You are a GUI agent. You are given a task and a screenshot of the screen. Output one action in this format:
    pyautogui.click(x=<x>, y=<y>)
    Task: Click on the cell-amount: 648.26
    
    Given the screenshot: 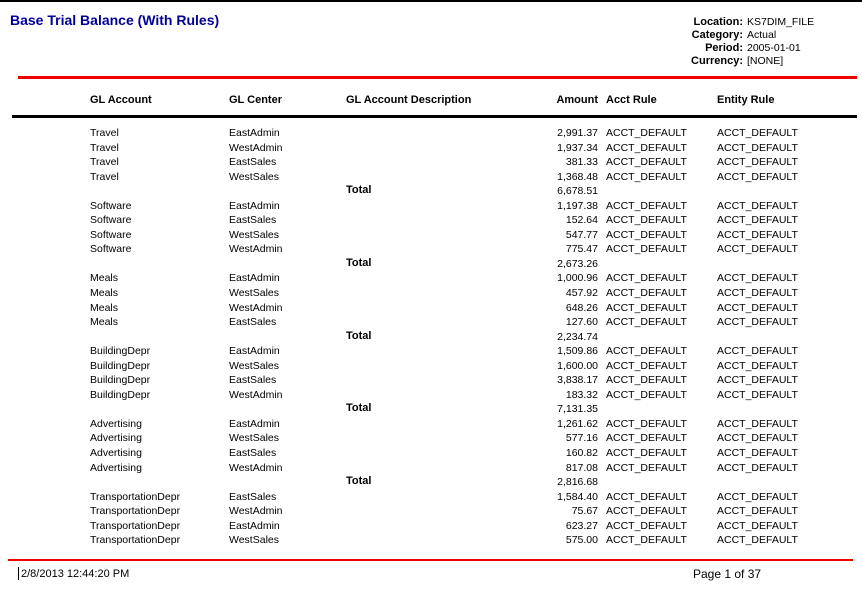 What is the action you would take?
    pyautogui.click(x=581, y=307)
    